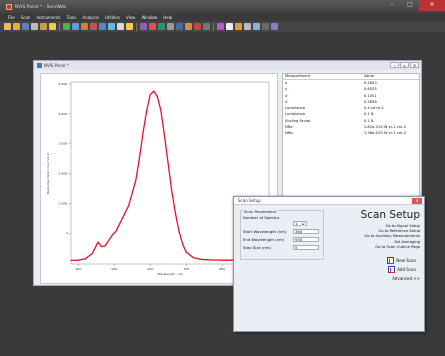 This screenshot has height=356, width=445. I want to click on measurement-name: NRb, so click(289, 133).